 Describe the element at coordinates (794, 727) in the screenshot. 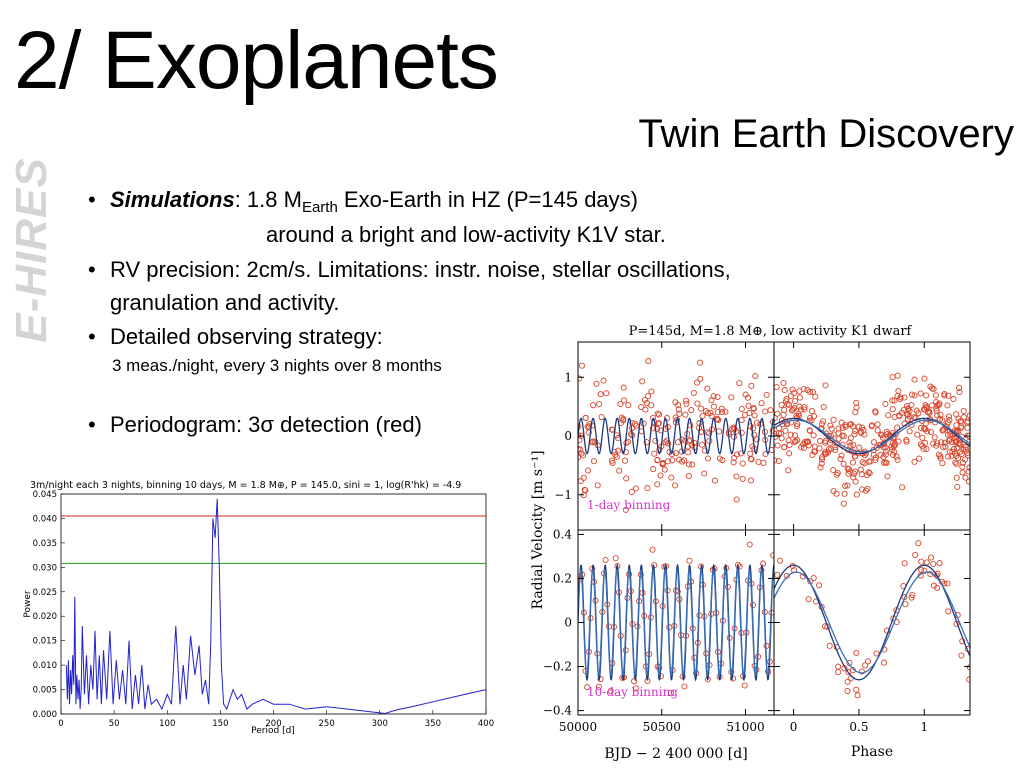

I see `rv-xtick-label: 0` at that location.